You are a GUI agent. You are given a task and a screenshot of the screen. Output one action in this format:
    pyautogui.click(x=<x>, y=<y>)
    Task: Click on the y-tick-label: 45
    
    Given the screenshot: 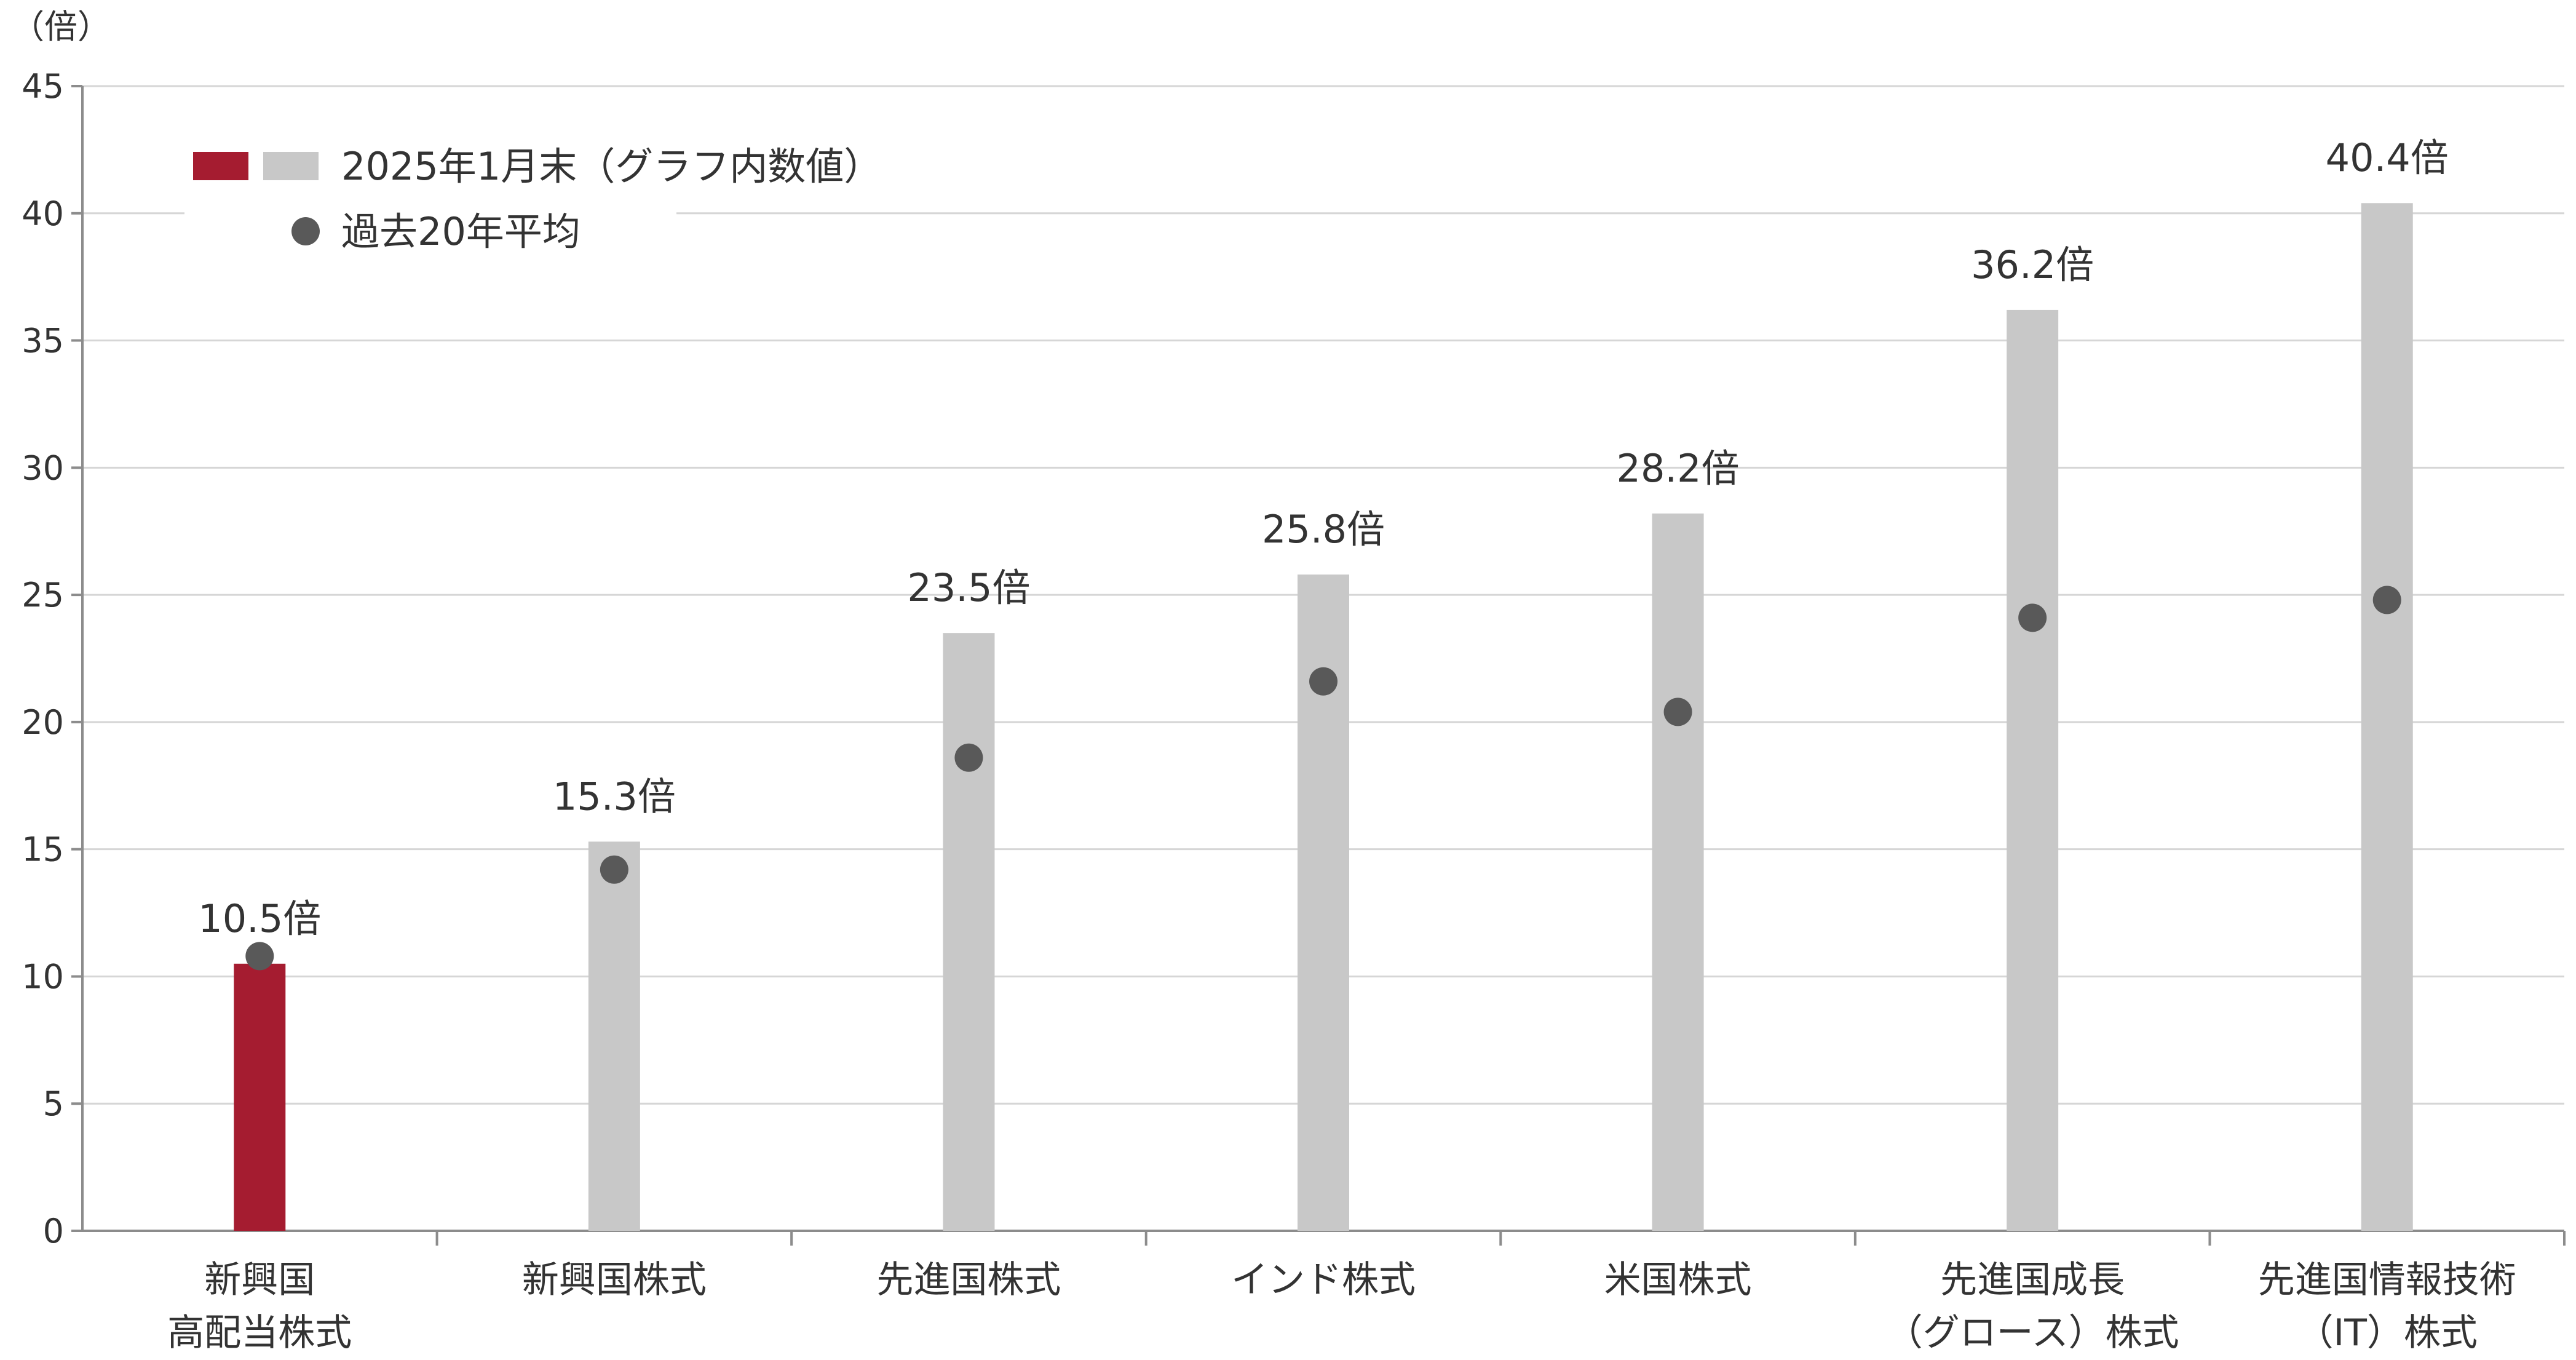 What is the action you would take?
    pyautogui.click(x=43, y=86)
    